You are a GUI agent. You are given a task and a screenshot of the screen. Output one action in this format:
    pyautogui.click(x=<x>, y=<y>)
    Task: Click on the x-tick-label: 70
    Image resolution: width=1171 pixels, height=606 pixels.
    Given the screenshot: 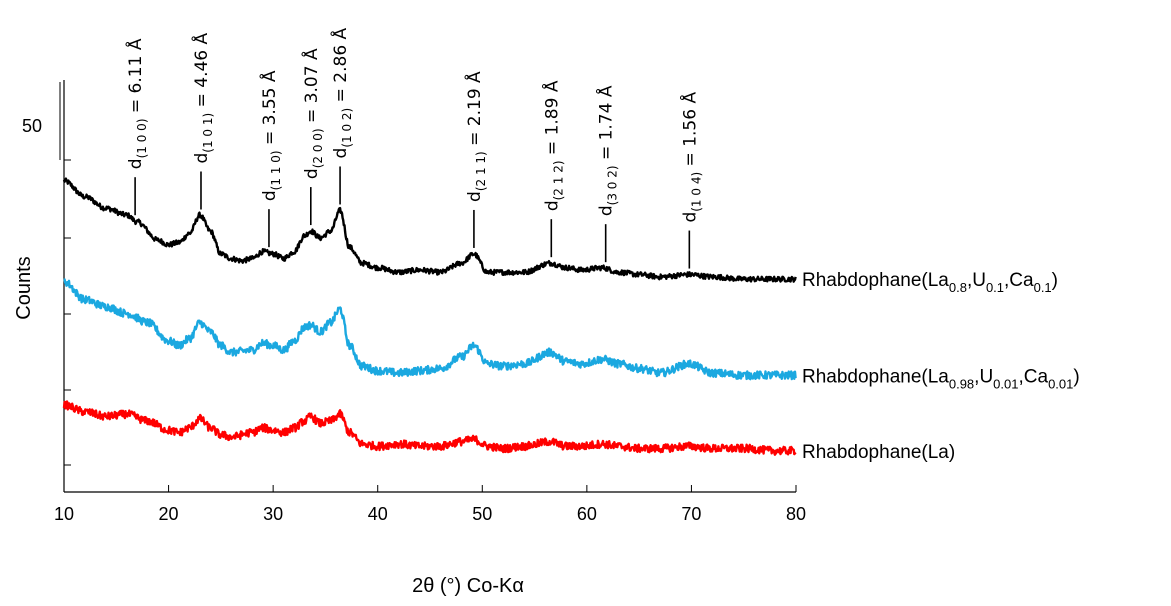 What is the action you would take?
    pyautogui.click(x=691, y=514)
    